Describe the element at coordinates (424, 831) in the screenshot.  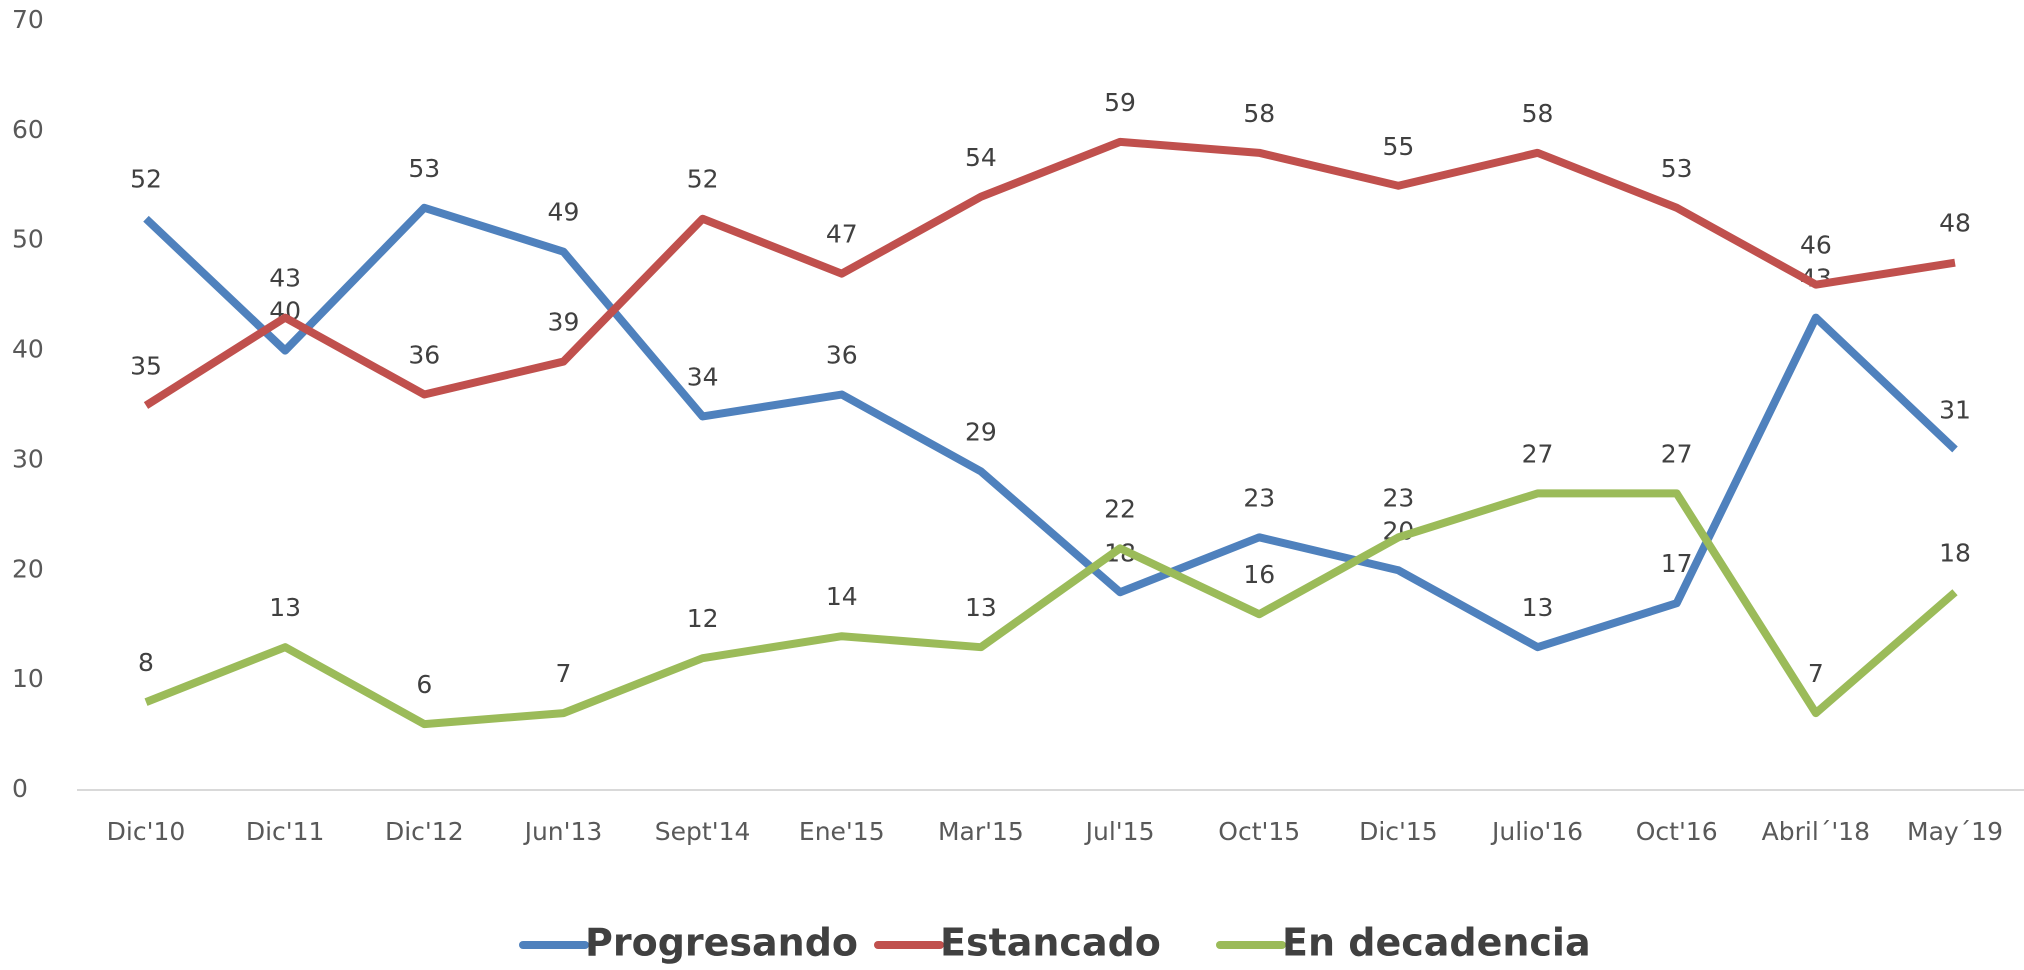
I see `x-tick-label: Dic'12` at that location.